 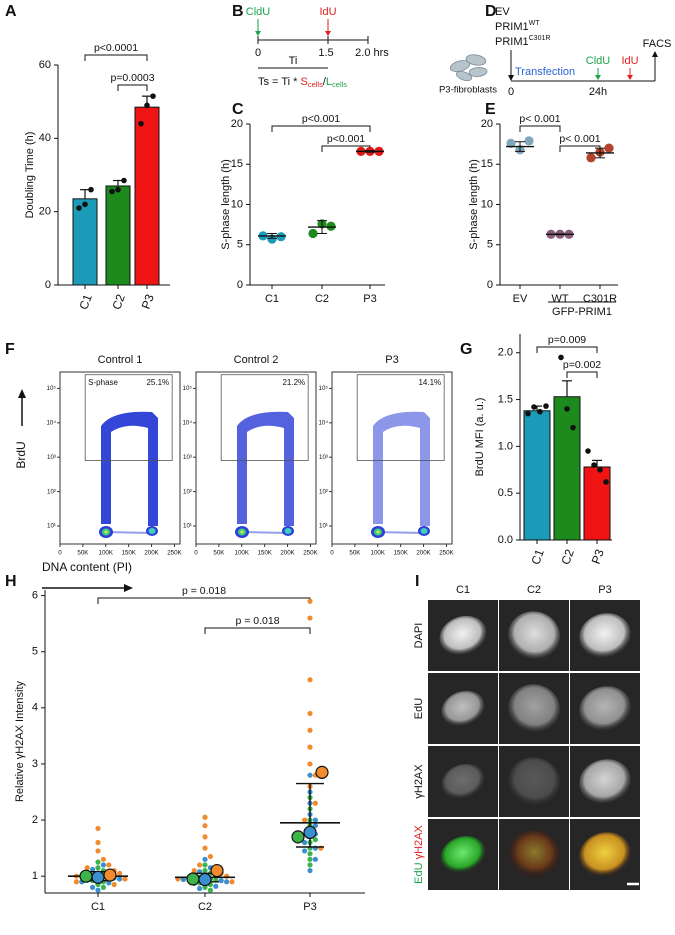 I want to click on row-label: EdU, so click(x=419, y=708).